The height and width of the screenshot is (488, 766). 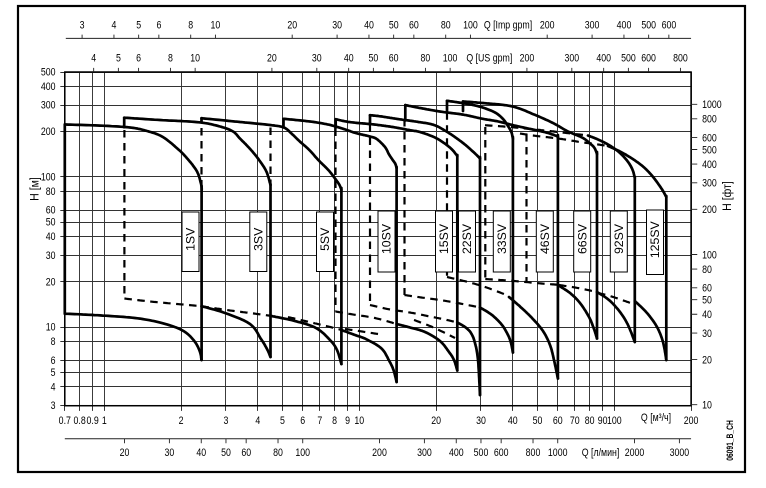 What do you see at coordinates (347, 421) in the screenshot?
I see `svg-text: 9` at bounding box center [347, 421].